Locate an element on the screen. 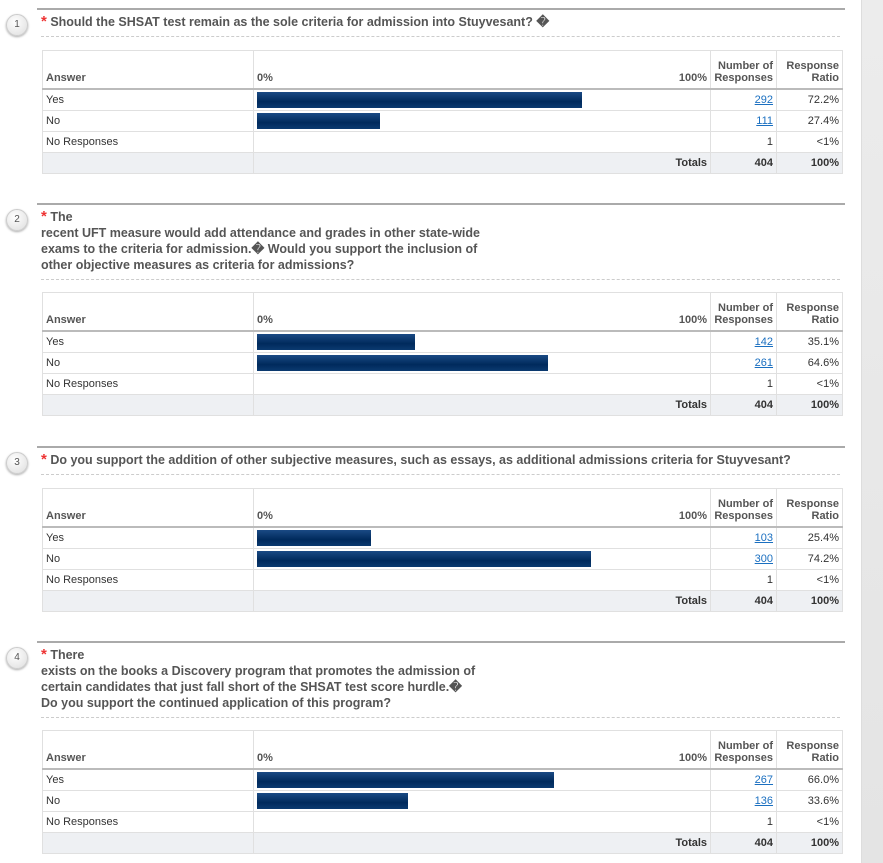  table-row: No 300 74.2% is located at coordinates (442, 559).